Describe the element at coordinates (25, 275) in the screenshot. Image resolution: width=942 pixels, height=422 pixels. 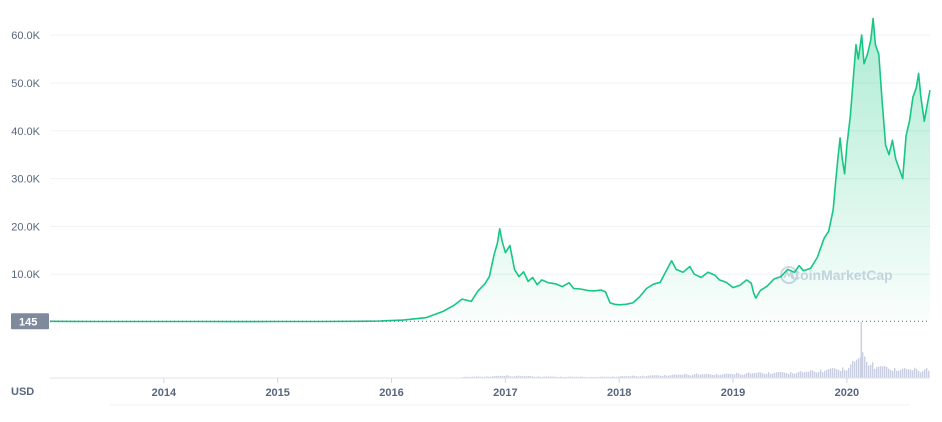
I see `y-tick-label: 10.0K` at that location.